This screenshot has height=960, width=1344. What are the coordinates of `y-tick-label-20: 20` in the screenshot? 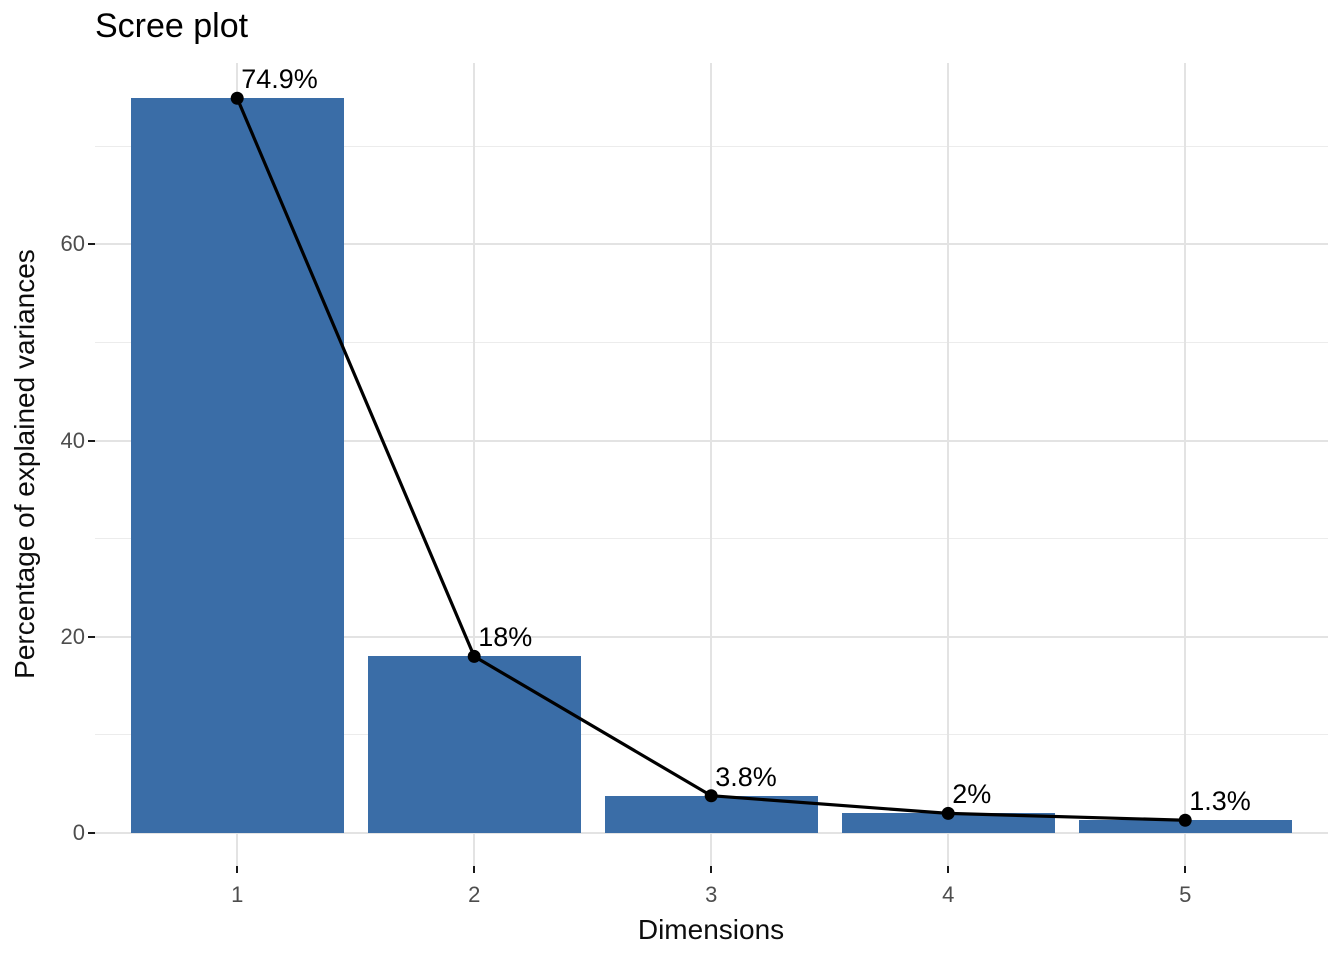 It's located at (72, 636).